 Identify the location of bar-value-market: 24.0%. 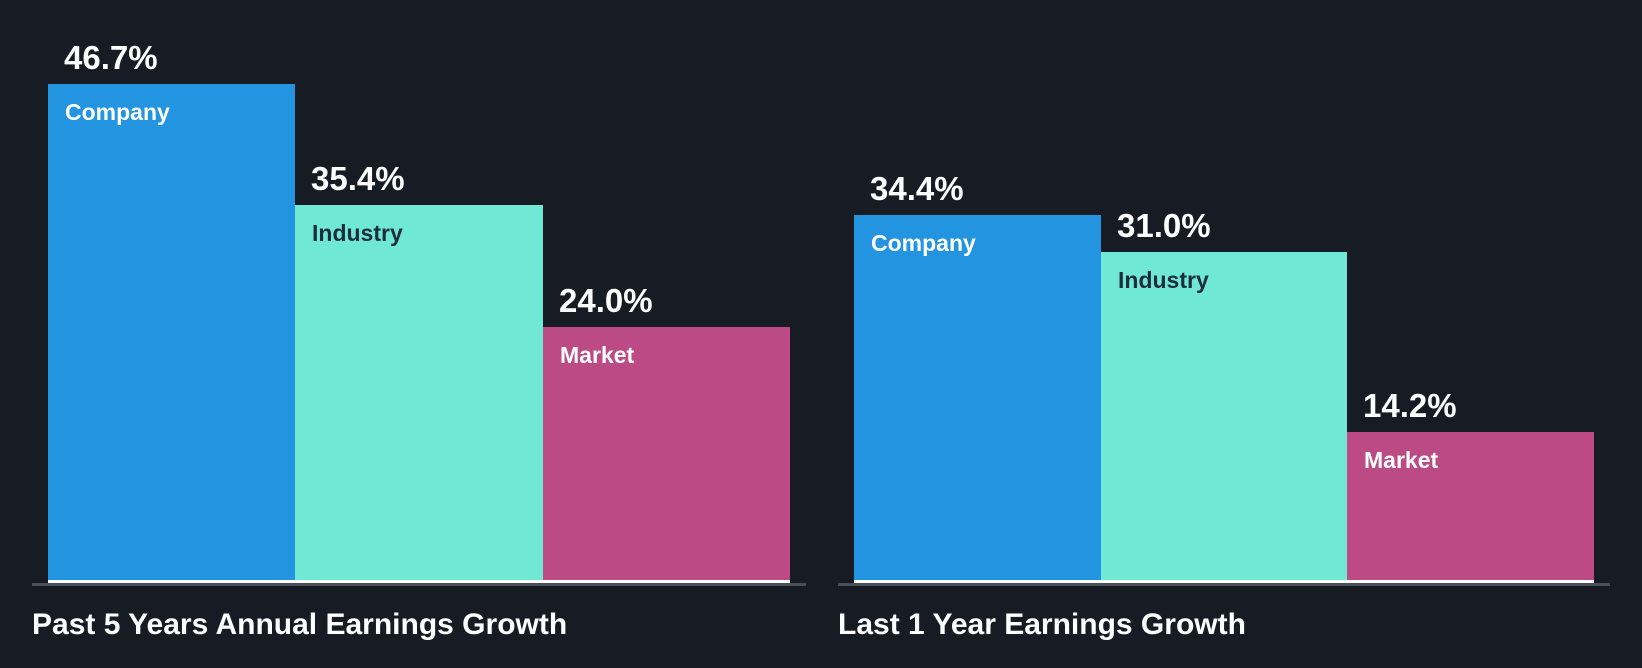
(606, 300).